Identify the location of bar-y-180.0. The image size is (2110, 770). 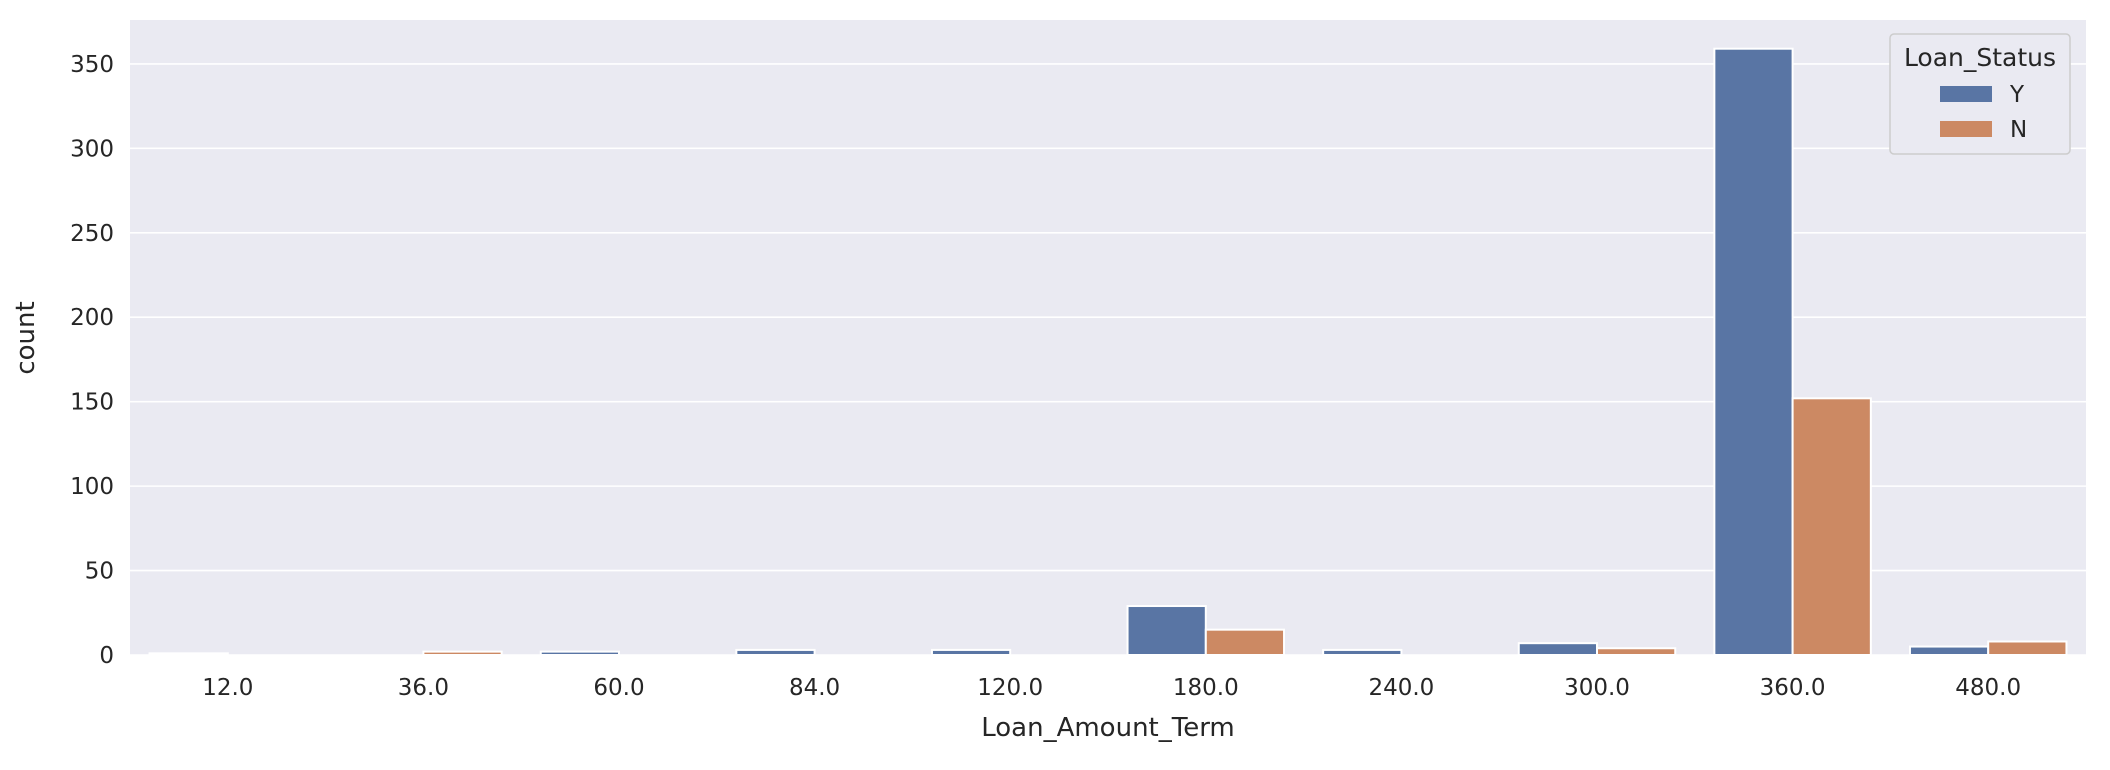
(1166, 630).